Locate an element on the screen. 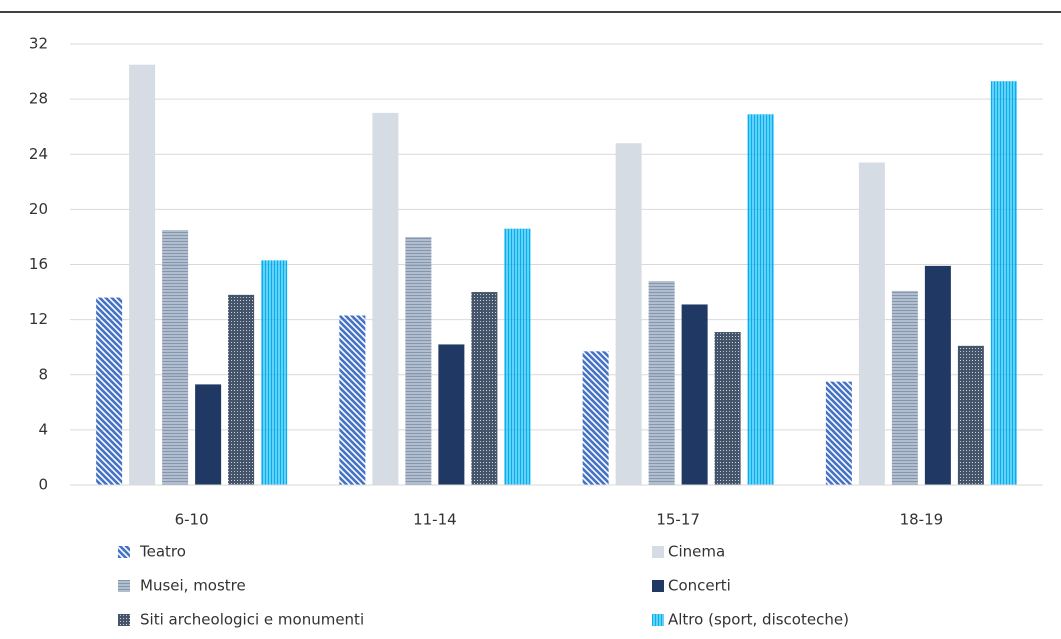 The height and width of the screenshot is (639, 1061). y-tick-label: 28 is located at coordinates (38, 99).